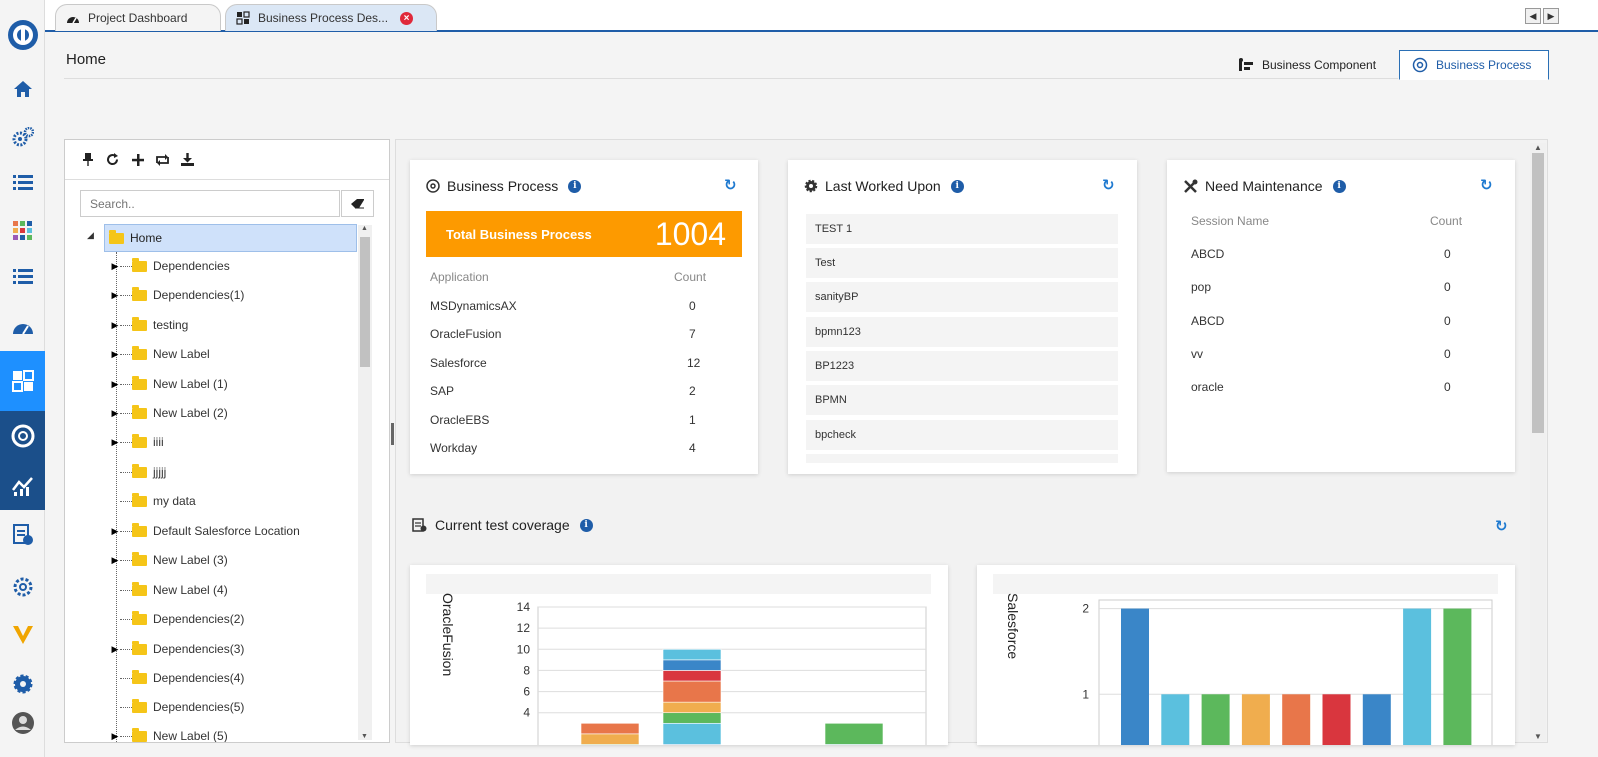 This screenshot has height=757, width=1598. I want to click on tree-node: New Label (4), so click(169, 590).